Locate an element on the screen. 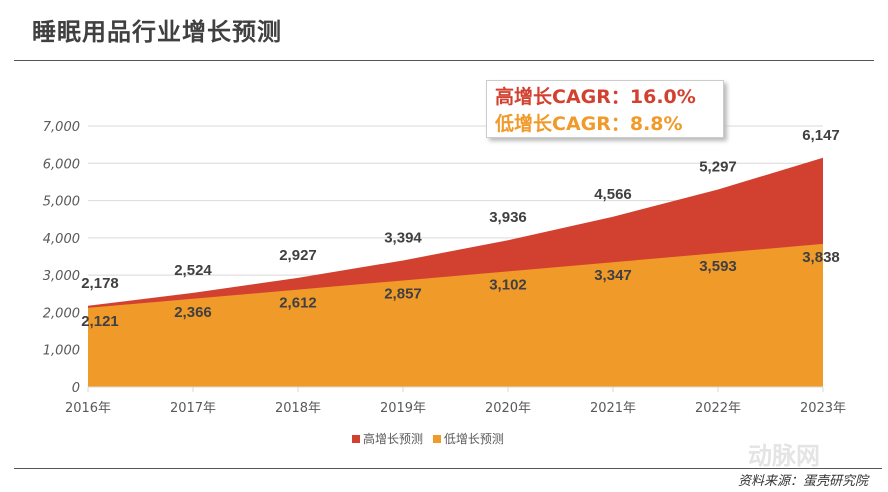  watermark-logo: 动脉网 is located at coordinates (784, 456).